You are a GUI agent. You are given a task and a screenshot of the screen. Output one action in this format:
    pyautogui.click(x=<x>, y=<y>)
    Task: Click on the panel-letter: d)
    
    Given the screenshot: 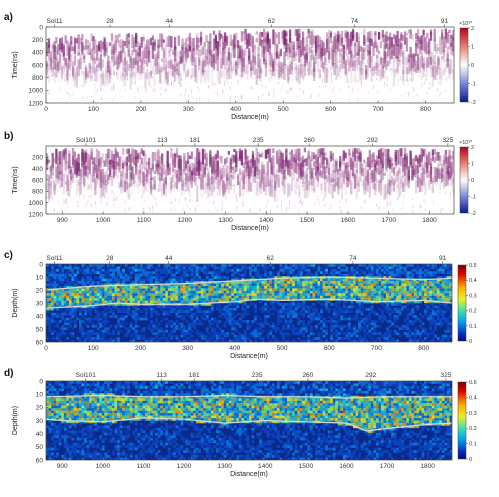 What is the action you would take?
    pyautogui.click(x=8, y=373)
    